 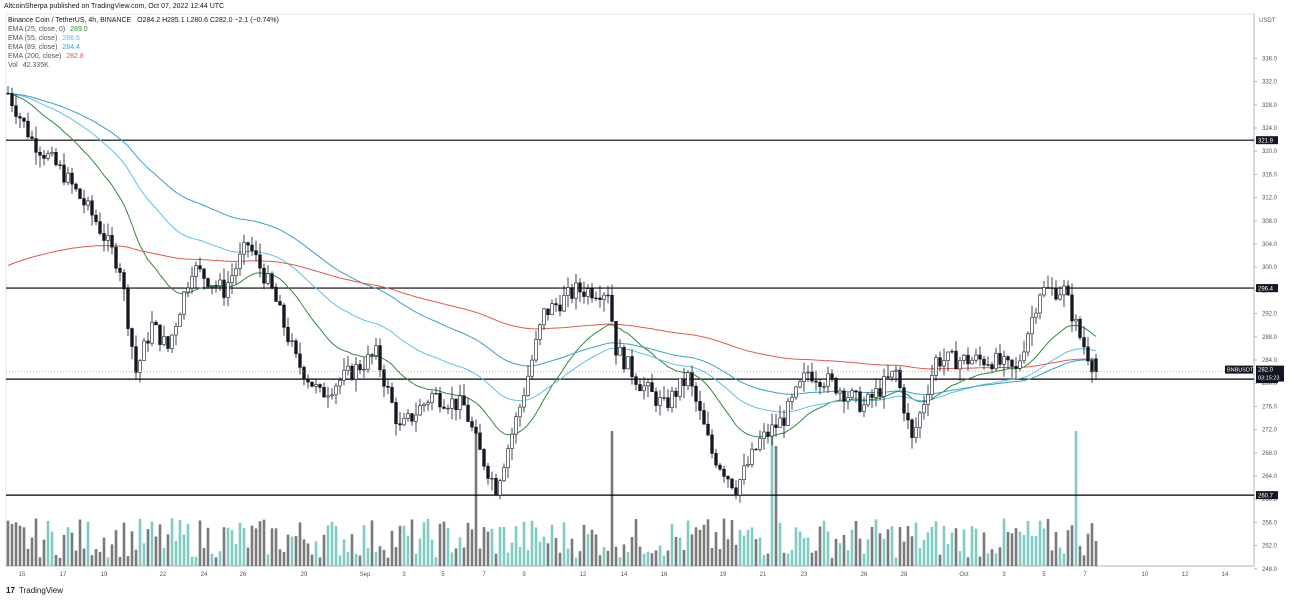 I want to click on x-tick-label: 21, so click(x=763, y=575).